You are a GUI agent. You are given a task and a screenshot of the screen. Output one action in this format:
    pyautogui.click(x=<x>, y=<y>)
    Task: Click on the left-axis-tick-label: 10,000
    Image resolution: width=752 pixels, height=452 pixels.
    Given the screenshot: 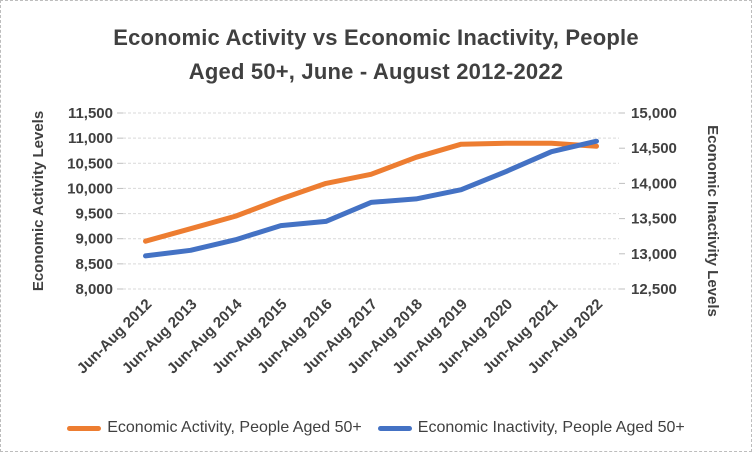 What is the action you would take?
    pyautogui.click(x=90, y=188)
    